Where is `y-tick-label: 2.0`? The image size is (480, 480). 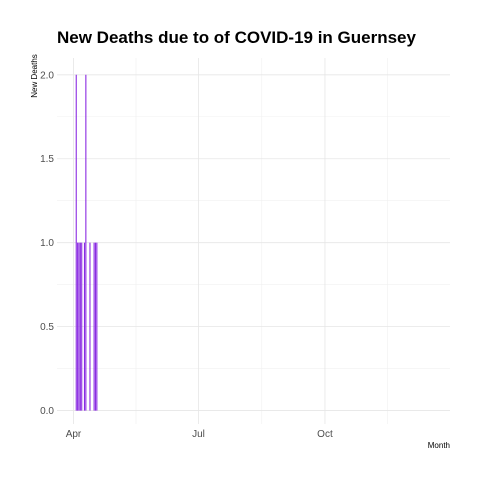 y-tick-label: 2.0 is located at coordinates (47, 75).